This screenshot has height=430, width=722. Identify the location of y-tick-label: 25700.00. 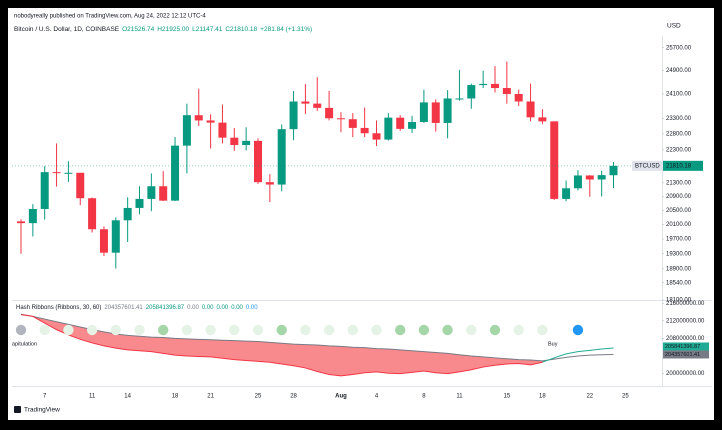
(679, 48).